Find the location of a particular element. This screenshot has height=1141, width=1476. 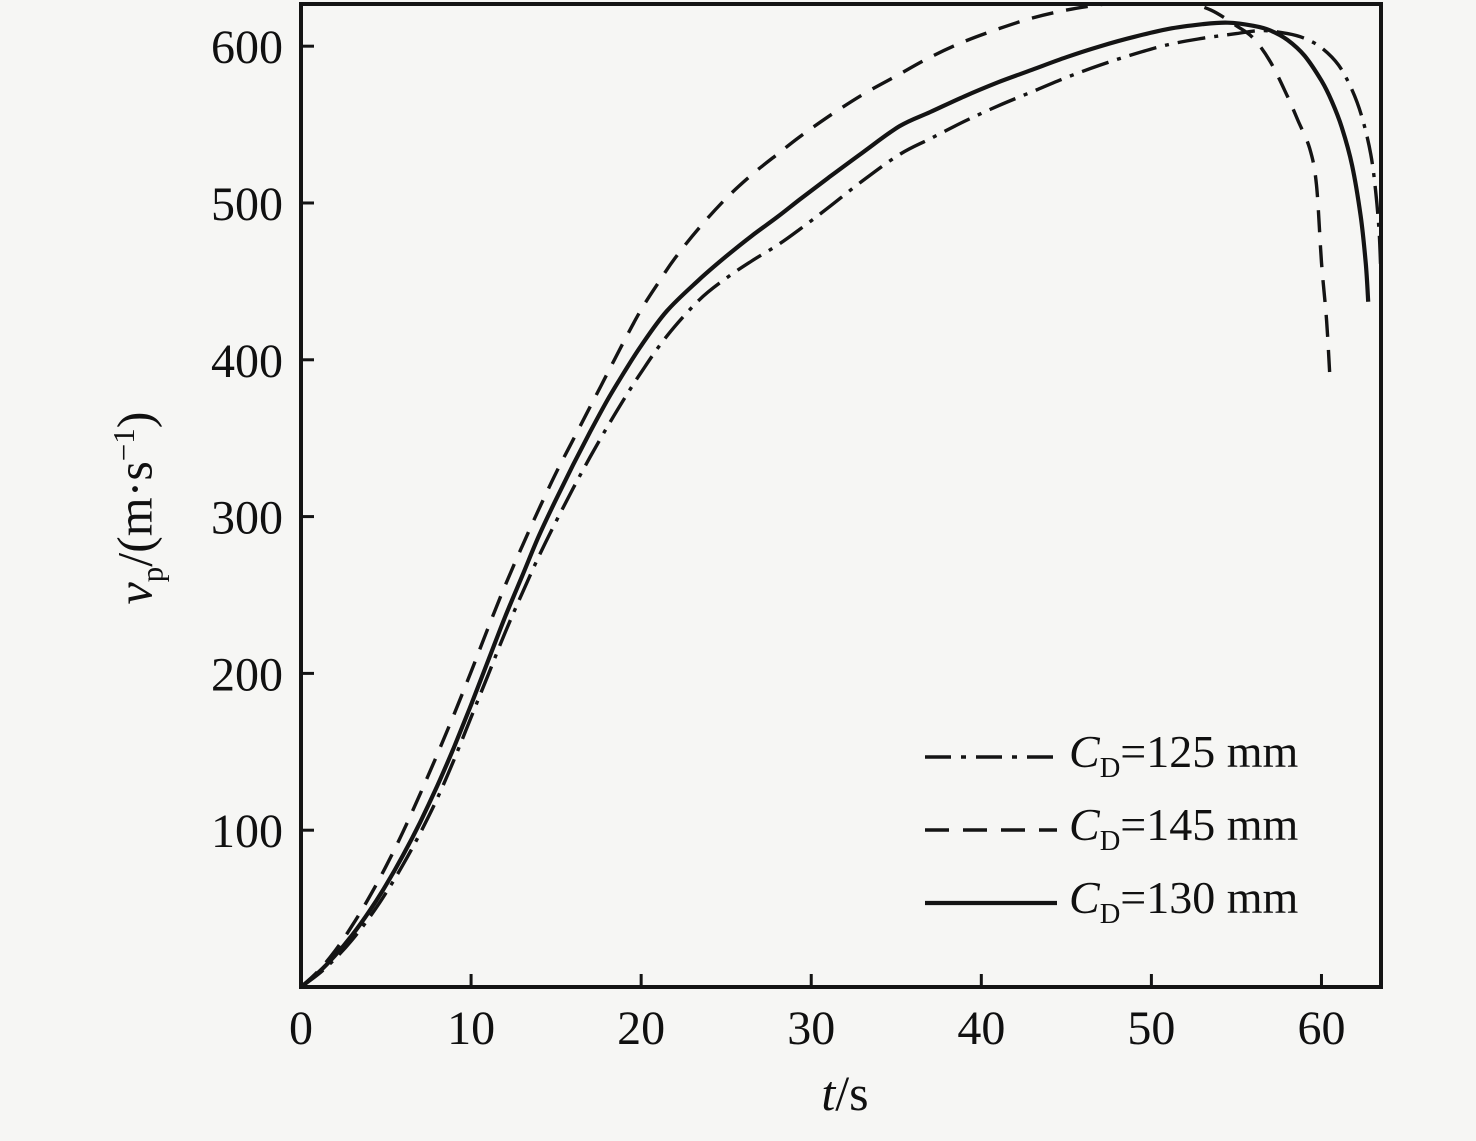

legend-label-cd130: CD=130 mm is located at coordinates (1183, 902).